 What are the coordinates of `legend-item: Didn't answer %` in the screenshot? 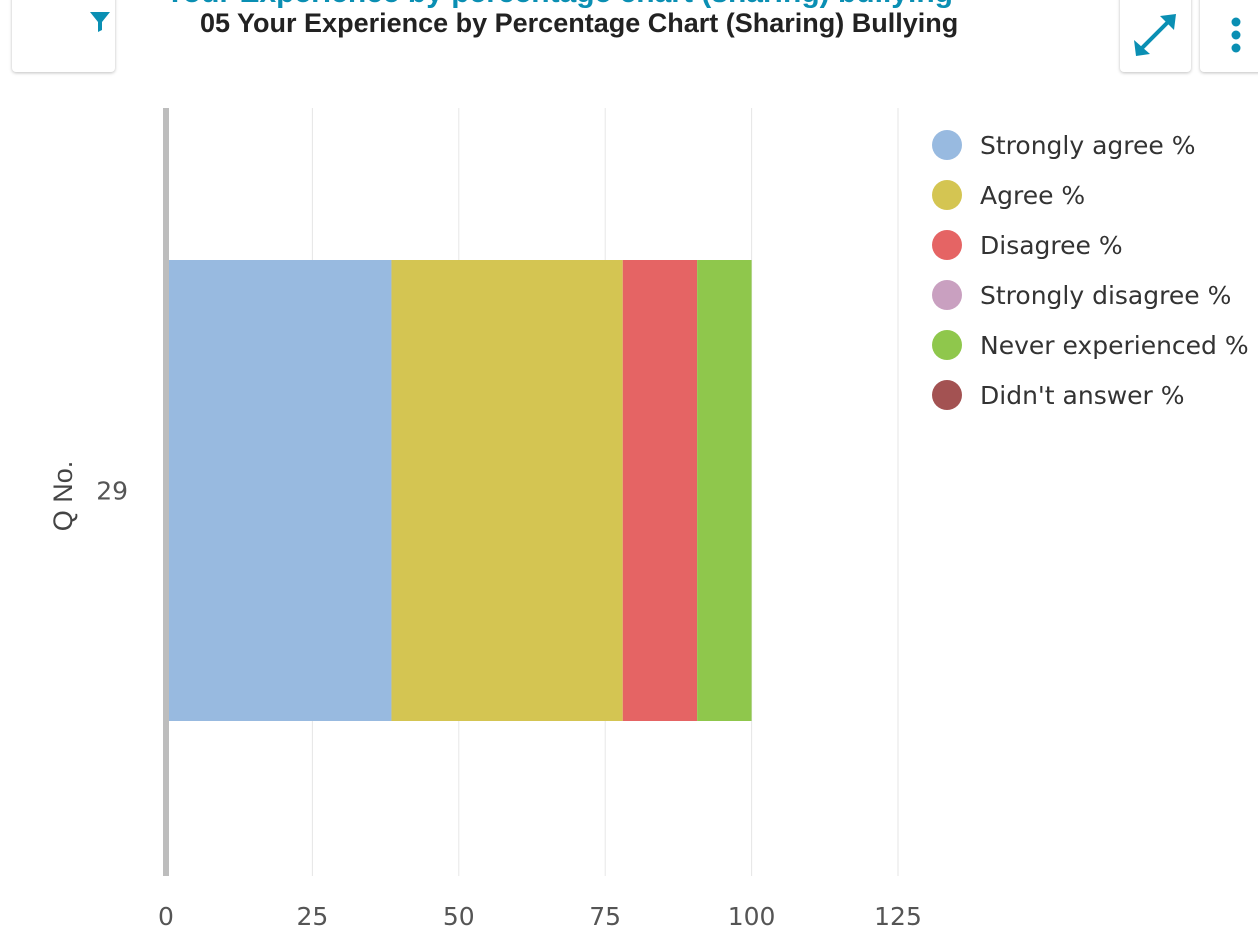 It's located at (1090, 395).